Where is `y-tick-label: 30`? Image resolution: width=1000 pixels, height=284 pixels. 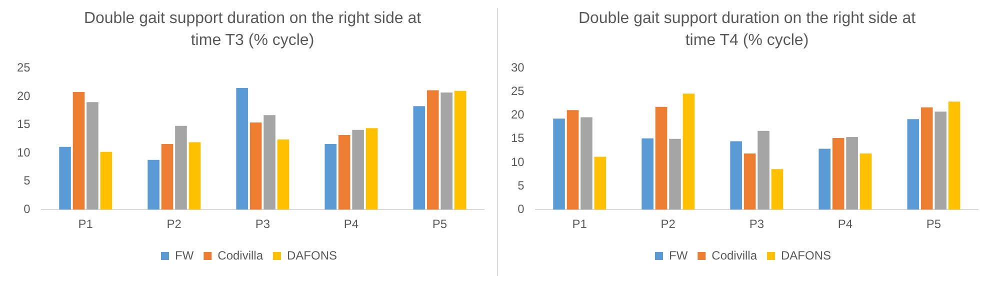
y-tick-label: 30 is located at coordinates (517, 67).